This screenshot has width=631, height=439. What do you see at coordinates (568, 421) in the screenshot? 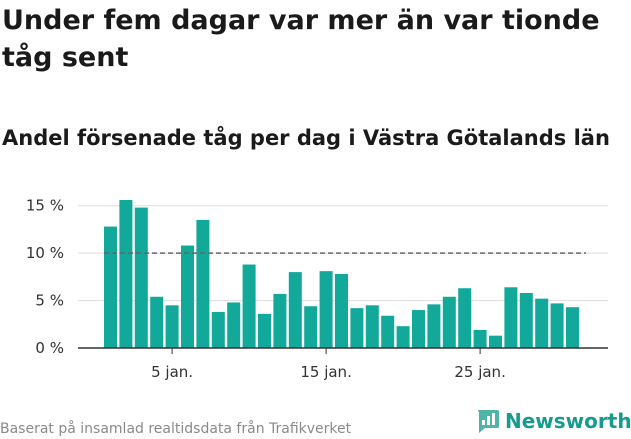
I see `brand-name: Newsworthy` at bounding box center [568, 421].